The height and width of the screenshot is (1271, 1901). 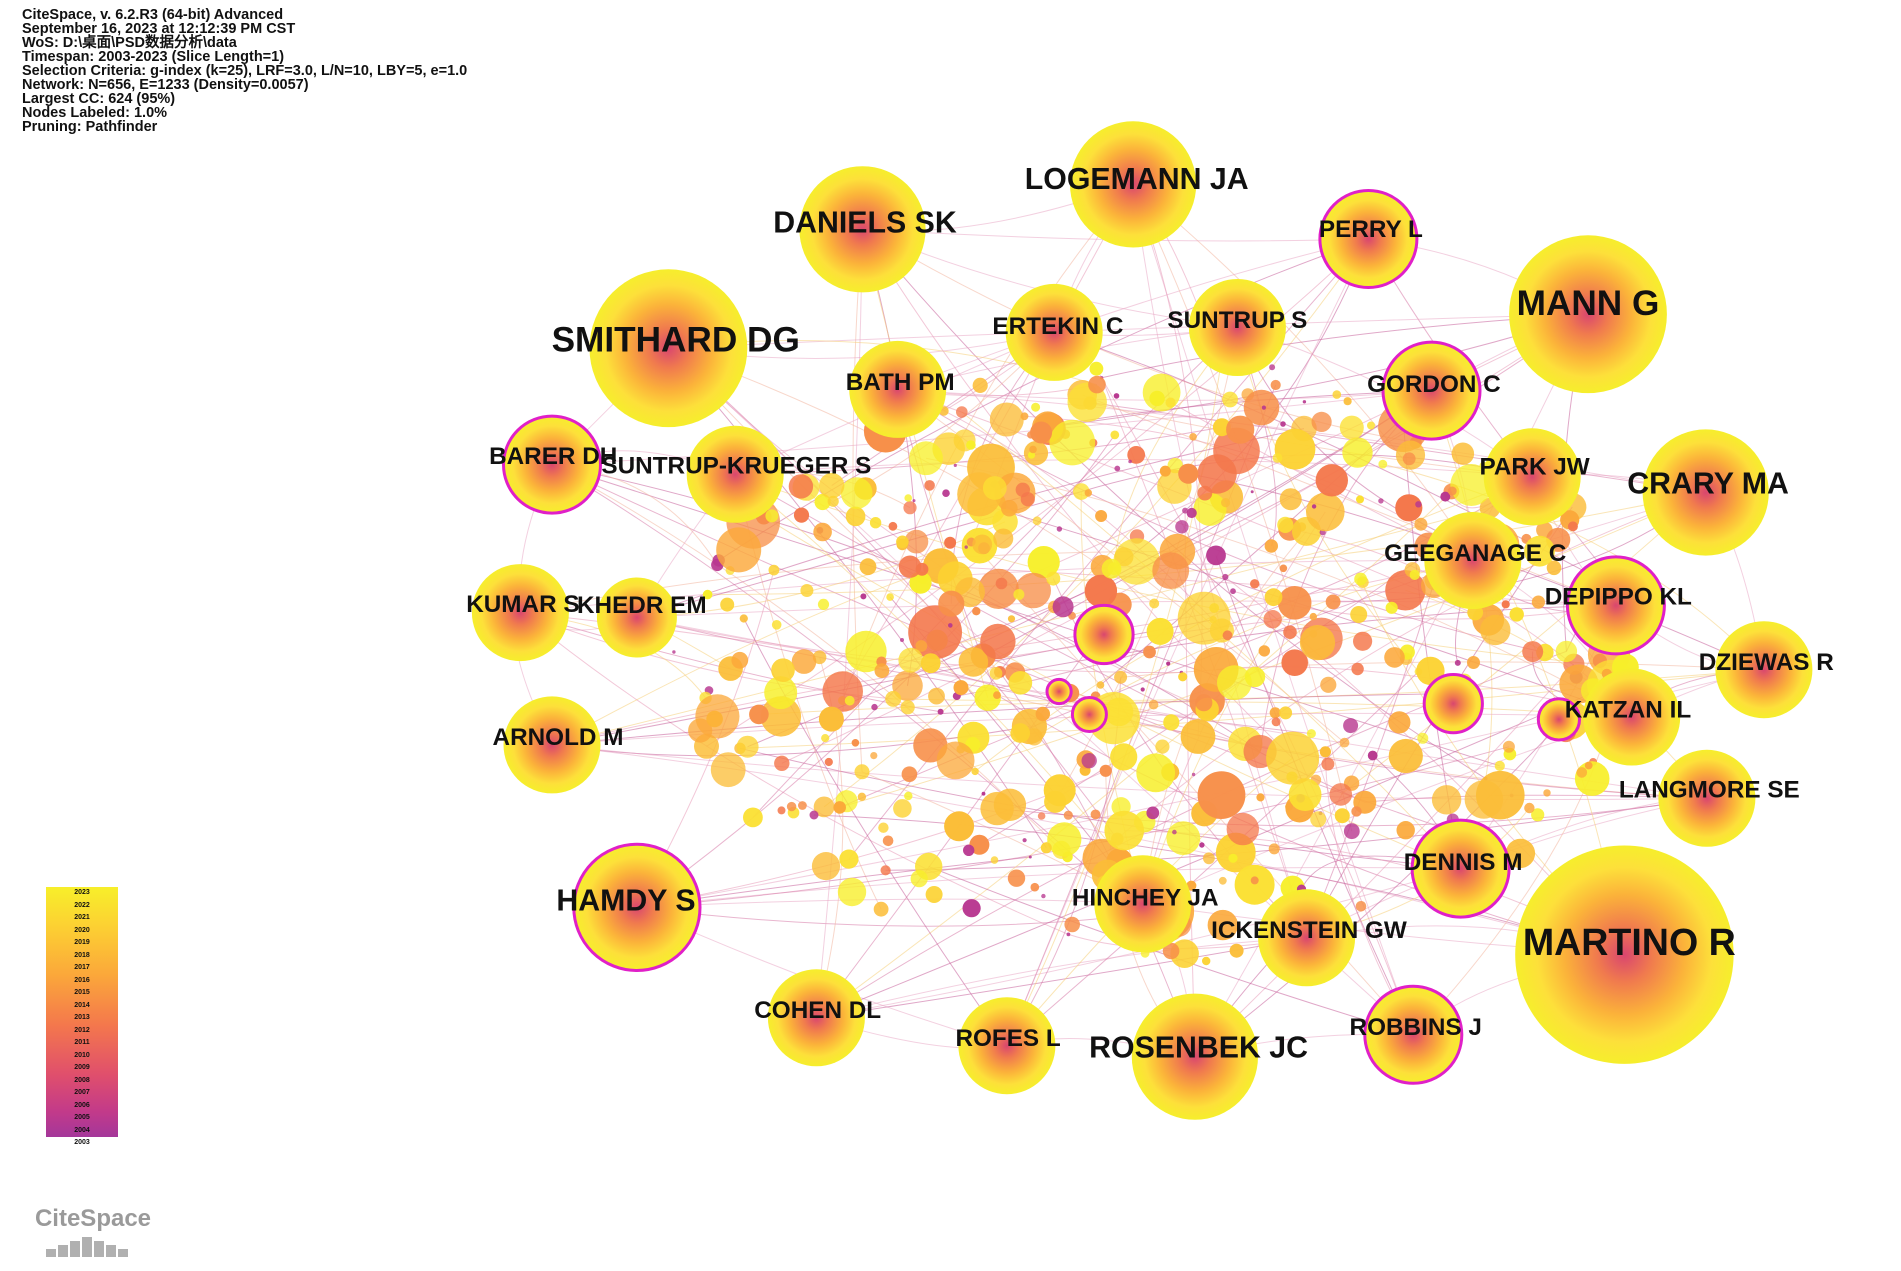 I want to click on labeled-node-depippo-kl: DEPIPPO KL, so click(x=1618, y=605).